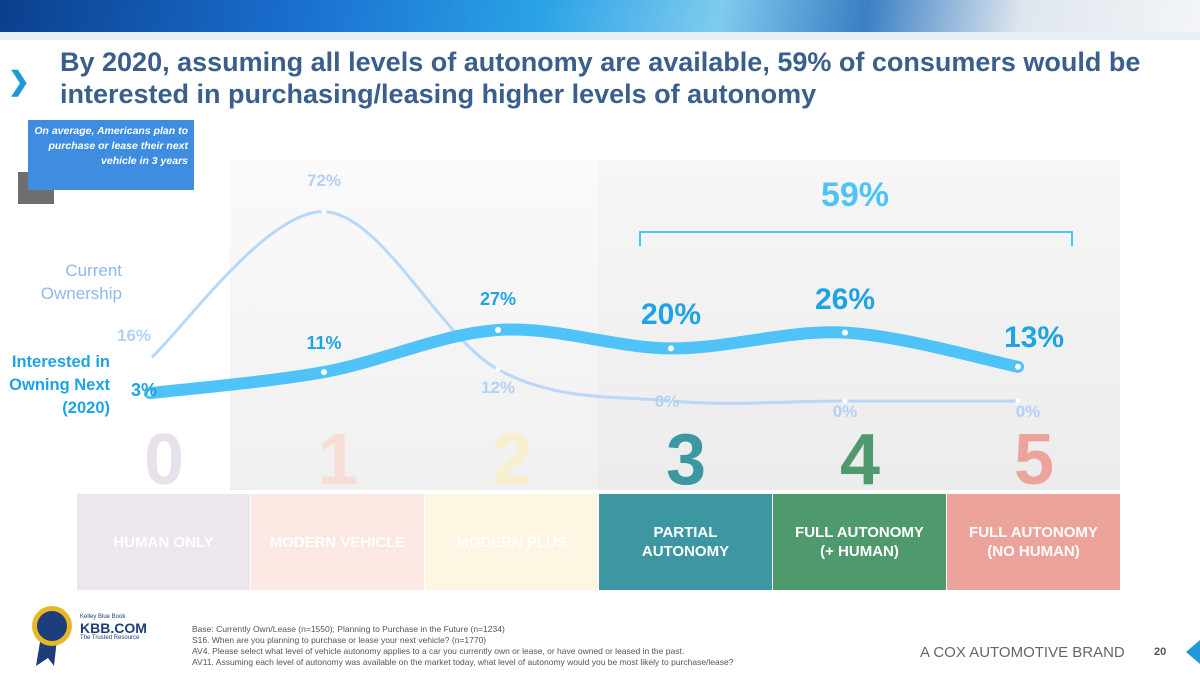 The width and height of the screenshot is (1200, 675). What do you see at coordinates (324, 180) in the screenshot?
I see `data-label: 72%` at bounding box center [324, 180].